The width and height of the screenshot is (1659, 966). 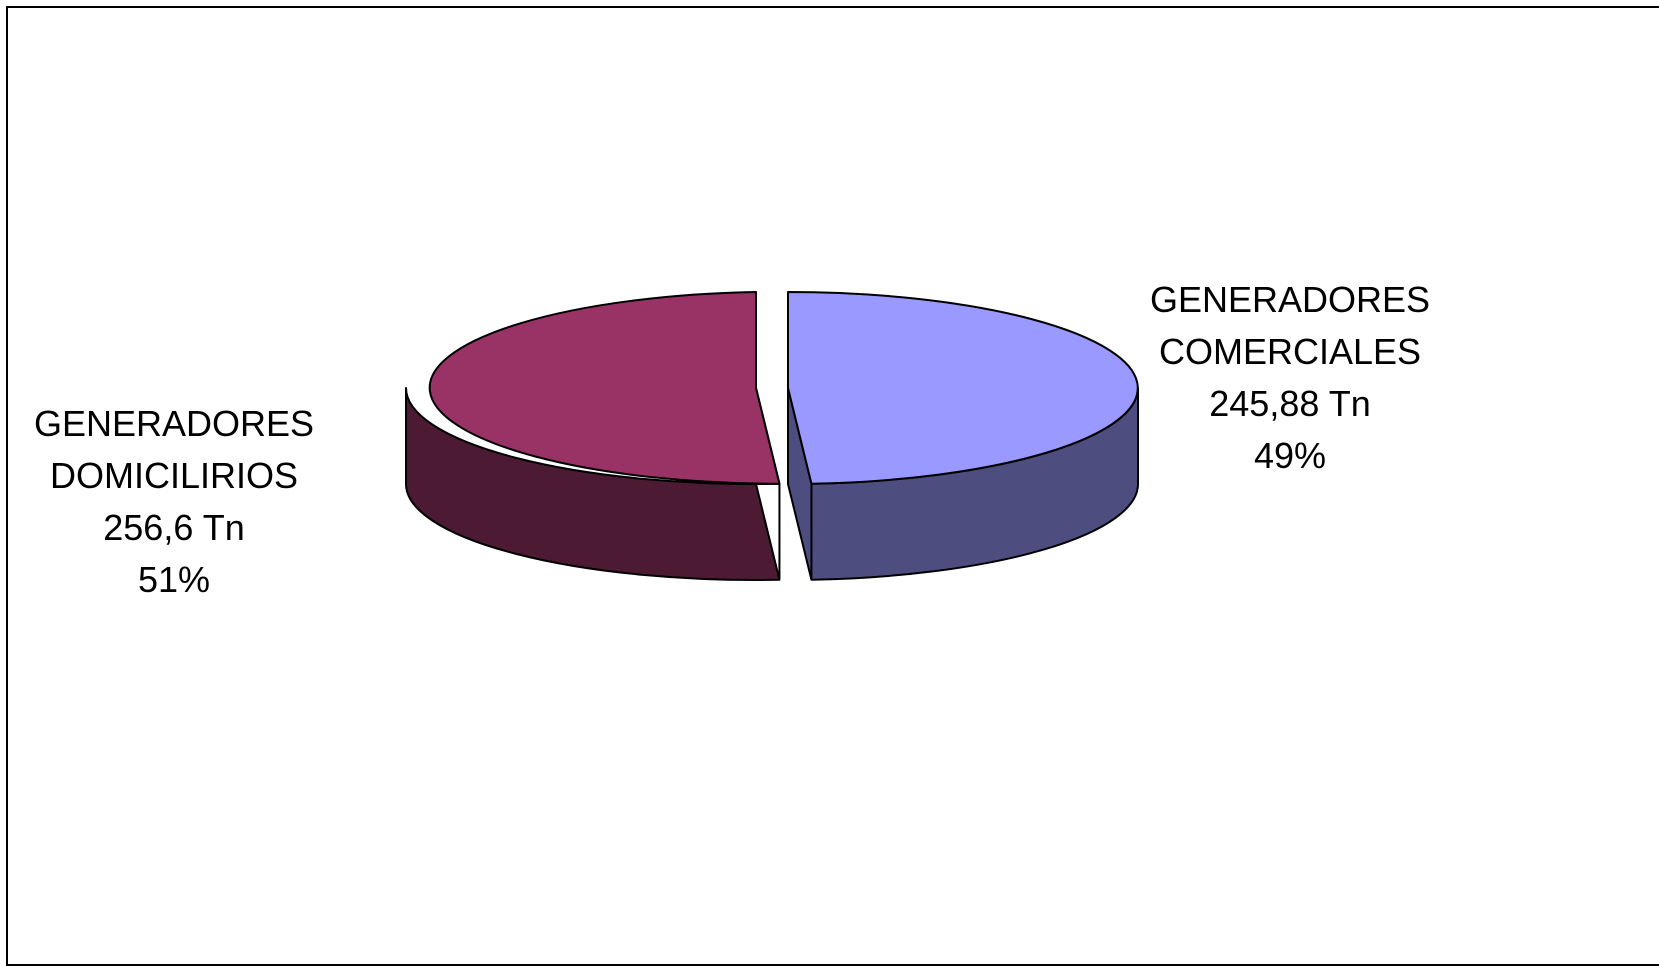 I want to click on pie-slice-comerciales-top, so click(x=963, y=388).